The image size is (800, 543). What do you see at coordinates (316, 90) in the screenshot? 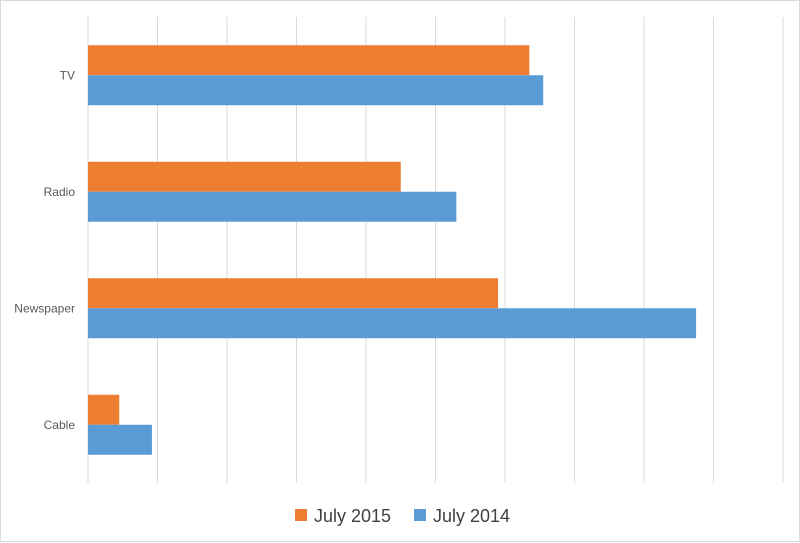
I see `bar-tv-july-2014` at bounding box center [316, 90].